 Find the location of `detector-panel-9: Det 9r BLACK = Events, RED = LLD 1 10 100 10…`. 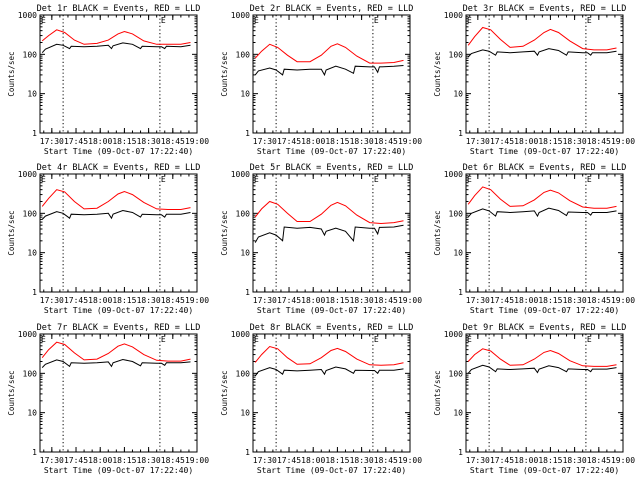

detector-panel-9: Det 9r BLACK = Events, RED = LLD 1 10 100 10… is located at coordinates (534, 399).